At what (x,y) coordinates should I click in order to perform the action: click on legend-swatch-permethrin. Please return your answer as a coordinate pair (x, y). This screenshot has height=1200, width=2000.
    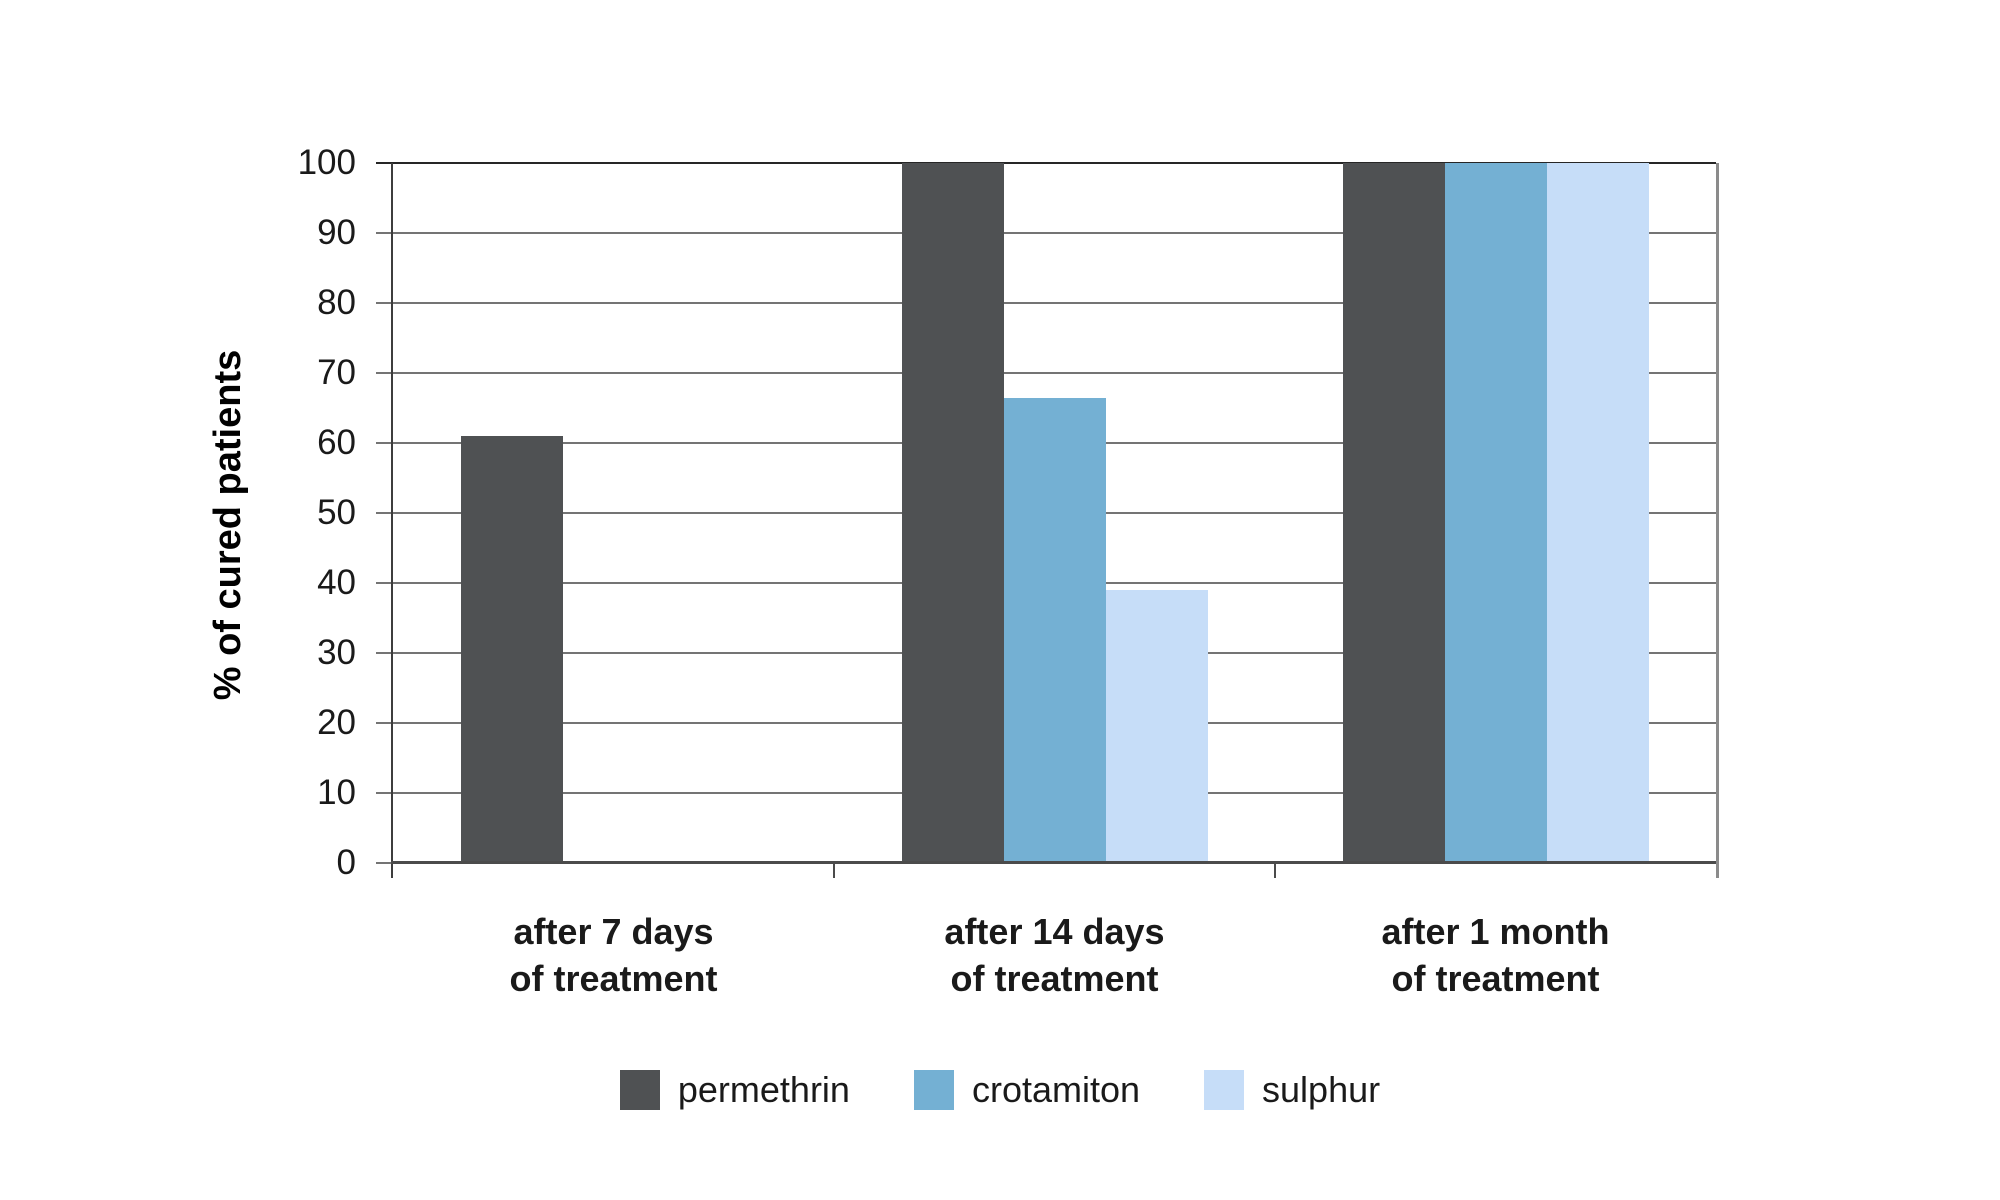
    Looking at the image, I should click on (639, 1090).